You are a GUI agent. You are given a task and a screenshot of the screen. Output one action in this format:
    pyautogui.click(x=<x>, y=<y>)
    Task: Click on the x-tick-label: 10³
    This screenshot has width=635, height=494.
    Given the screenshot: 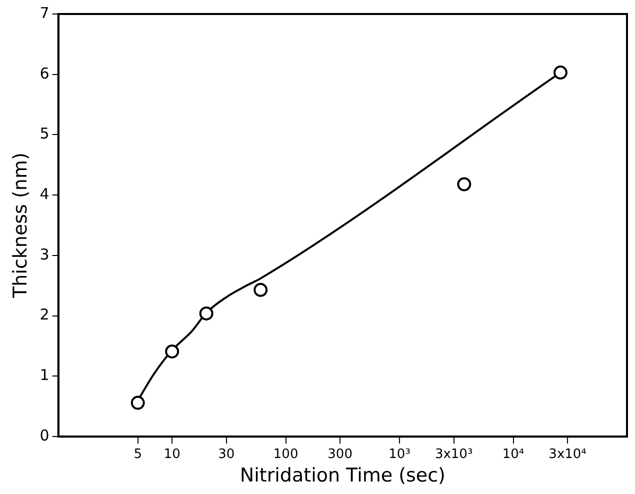 What is the action you would take?
    pyautogui.click(x=399, y=454)
    